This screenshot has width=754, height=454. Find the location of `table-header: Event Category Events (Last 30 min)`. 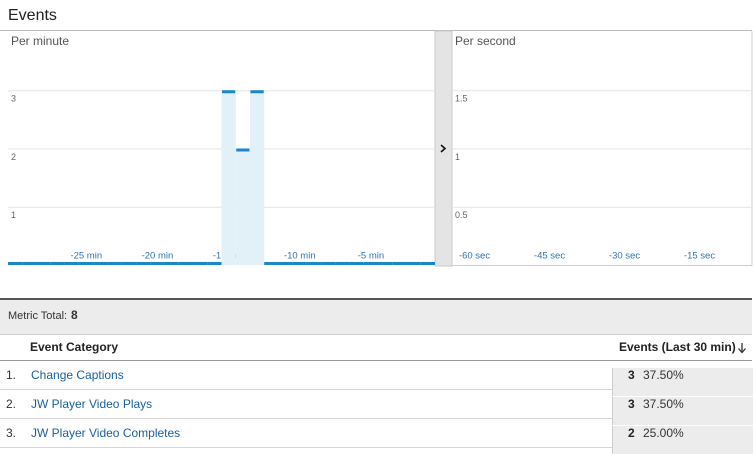

table-header: Event Category Events (Last 30 min) is located at coordinates (376, 347).